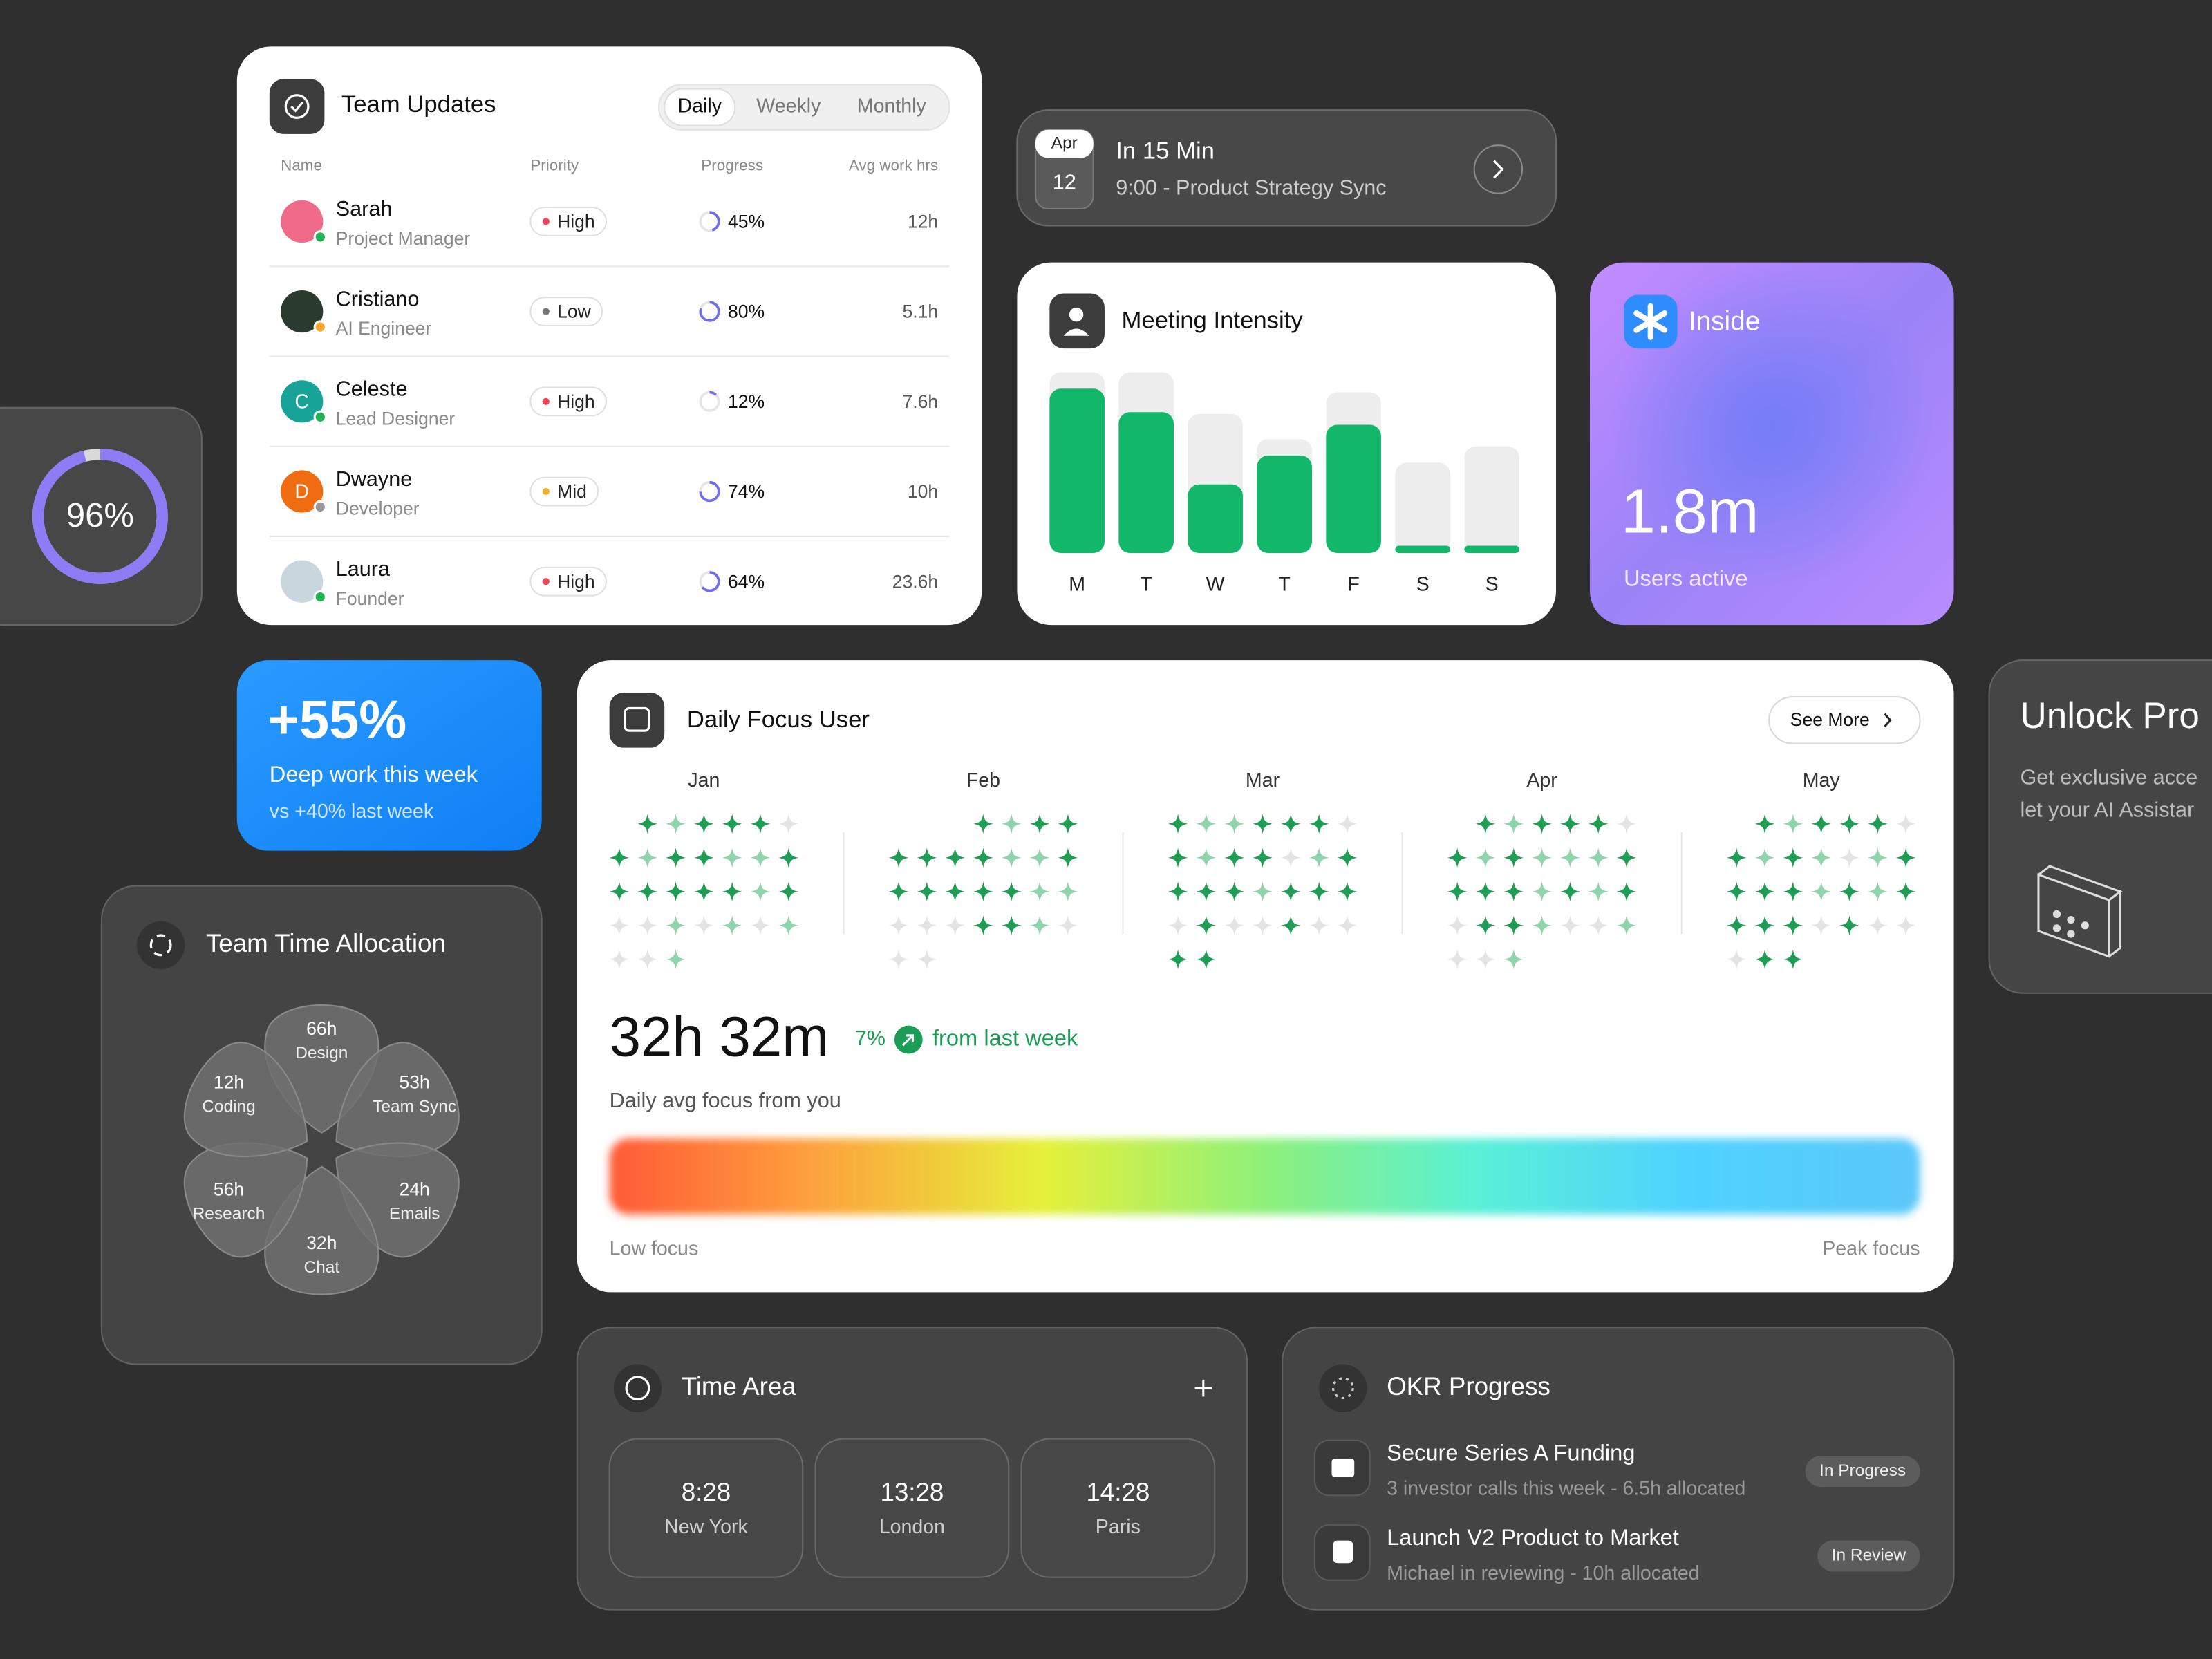 The width and height of the screenshot is (2212, 1659). What do you see at coordinates (912, 1527) in the screenshot?
I see `clock-city: London` at bounding box center [912, 1527].